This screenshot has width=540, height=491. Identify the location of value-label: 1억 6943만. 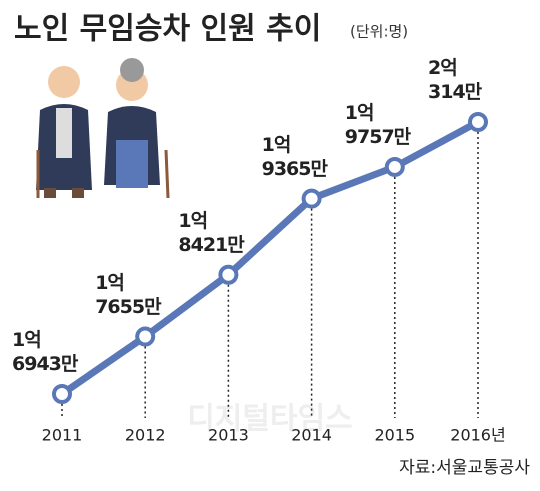
(45, 352).